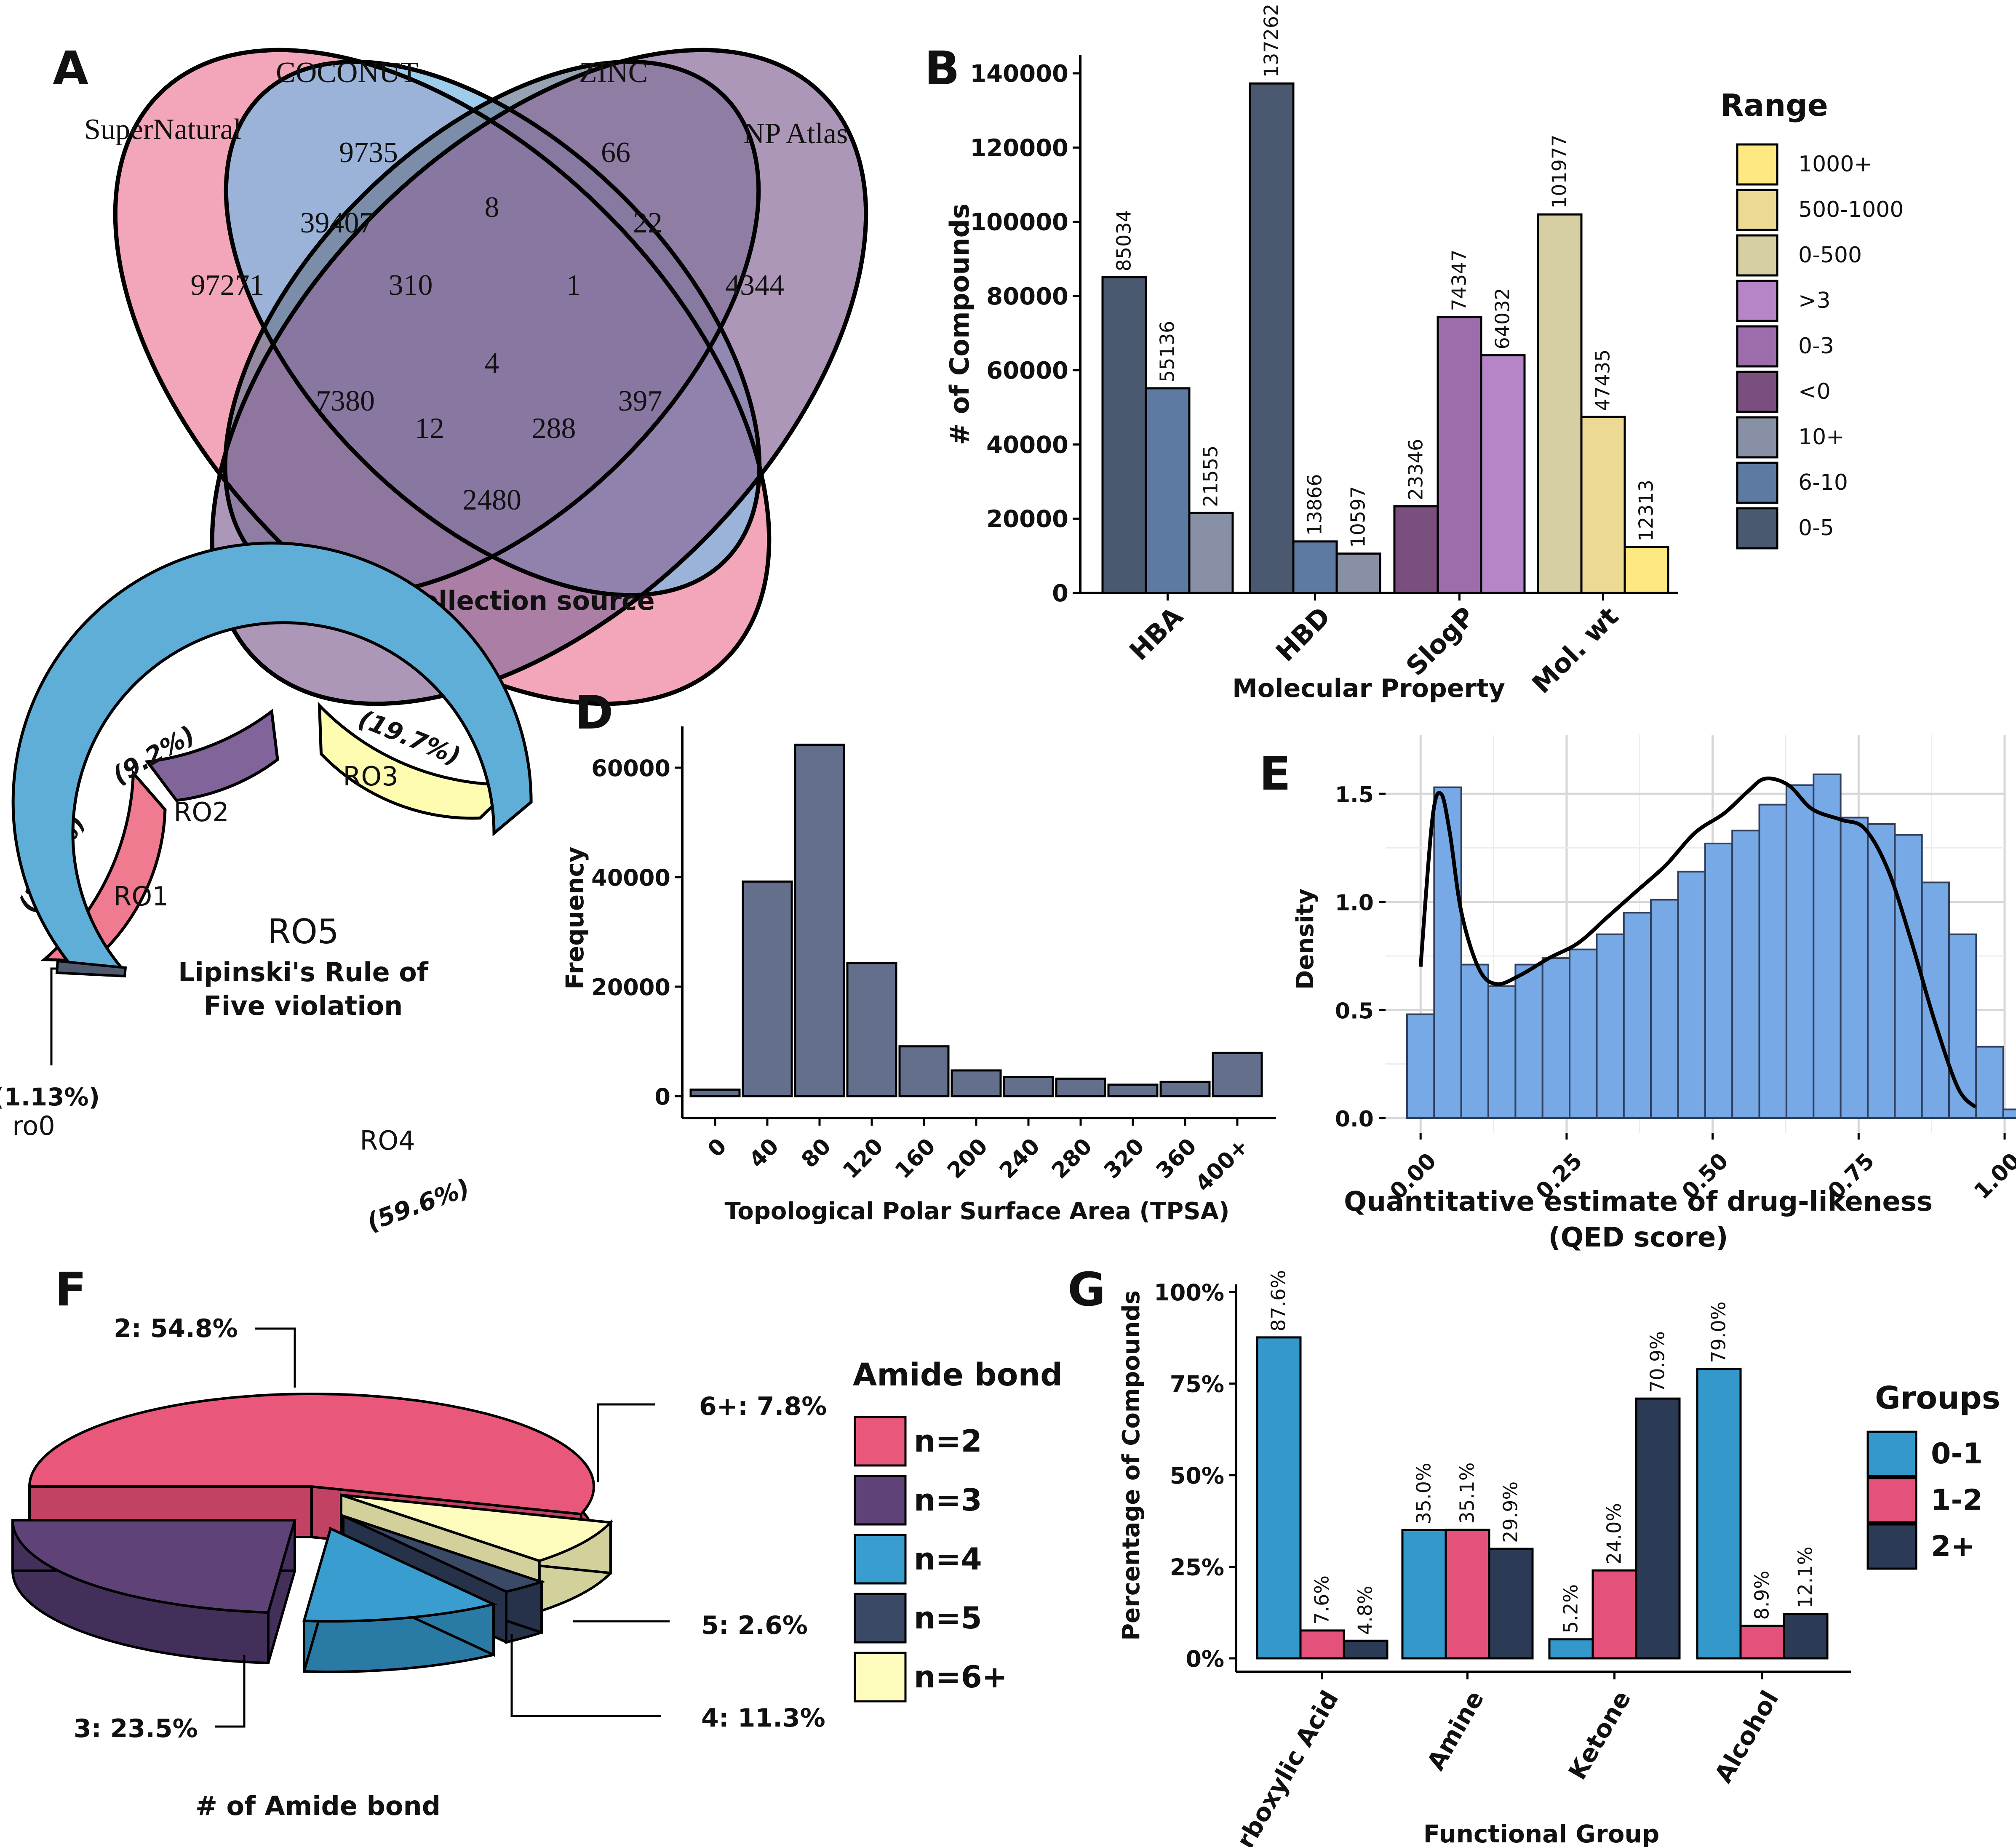 The height and width of the screenshot is (1847, 2016). I want to click on legend-label: 0-500, so click(1830, 255).